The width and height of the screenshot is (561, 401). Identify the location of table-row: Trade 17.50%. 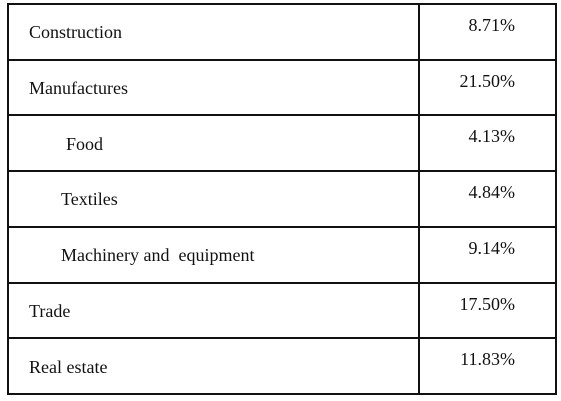
(282, 310).